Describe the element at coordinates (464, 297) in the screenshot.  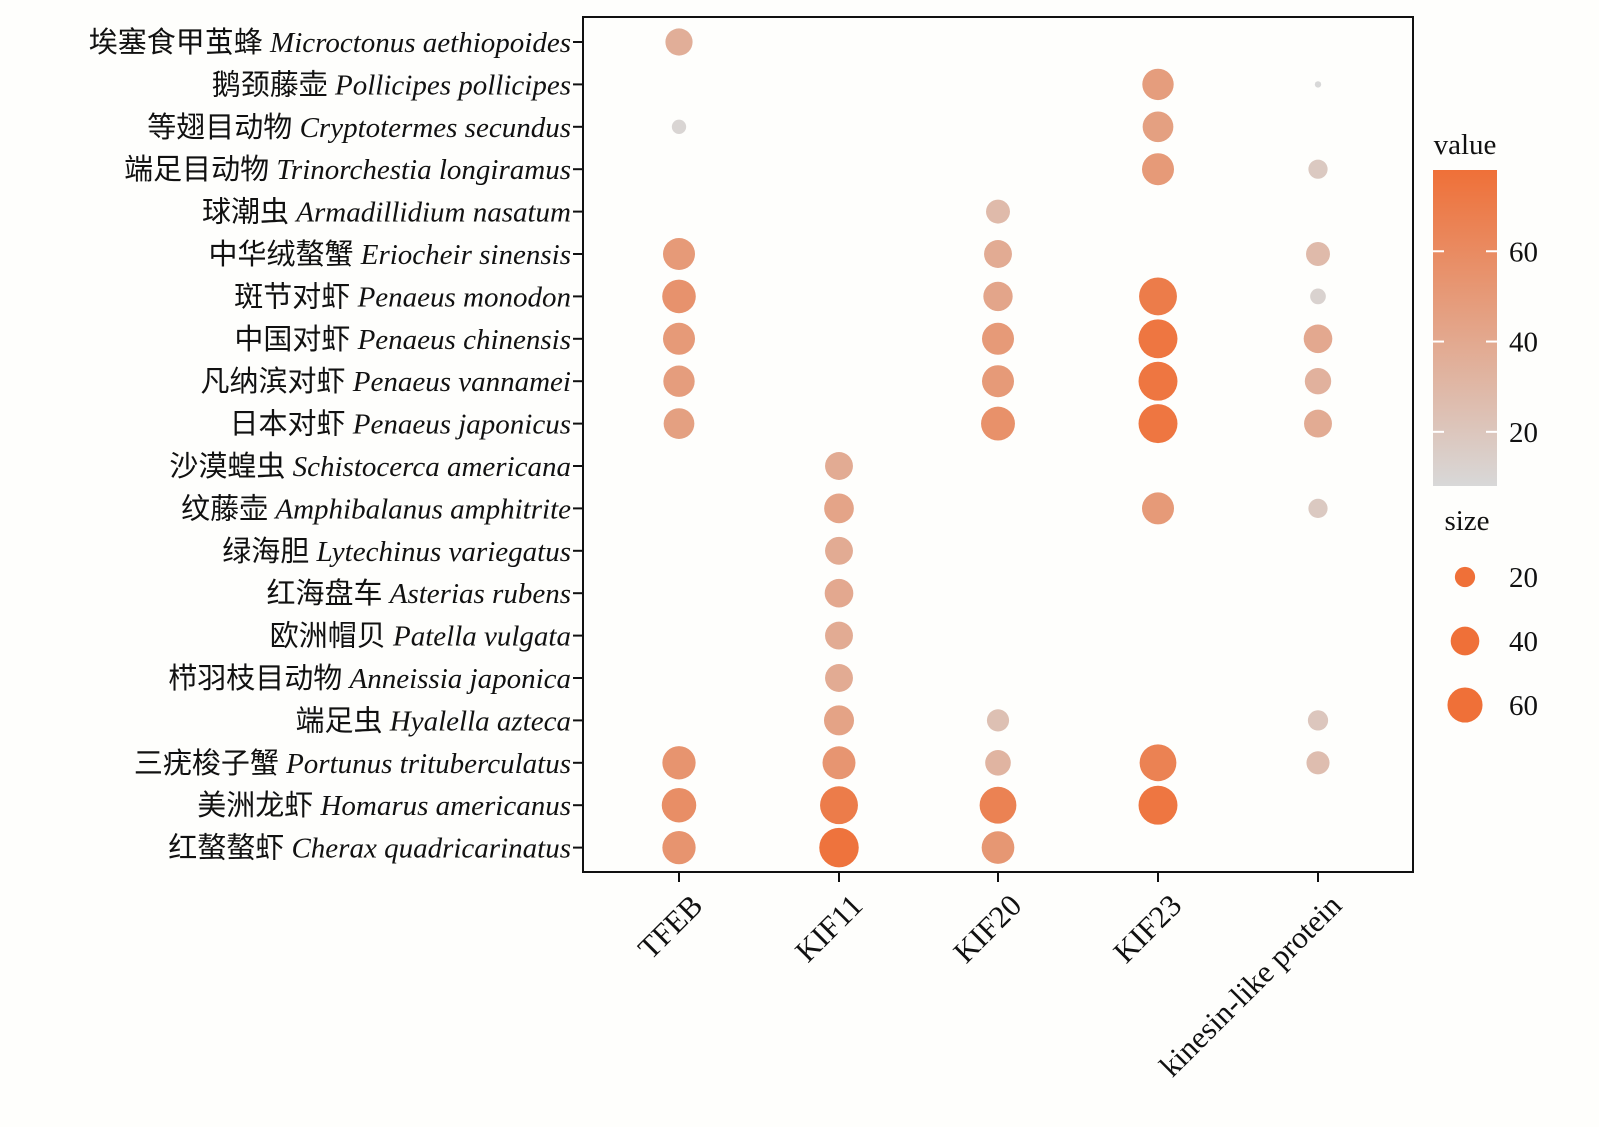
I see `species-latin-name: Penaeus monodon` at that location.